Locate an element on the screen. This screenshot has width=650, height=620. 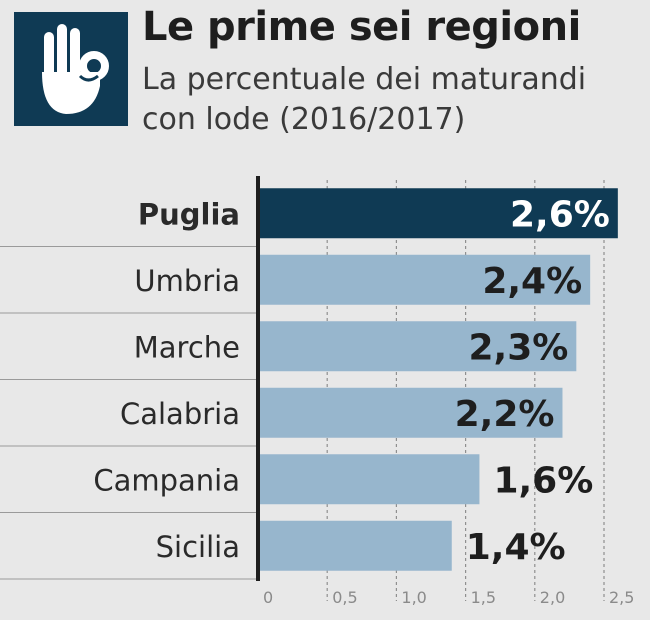
value-label: 1,6% is located at coordinates (543, 480).